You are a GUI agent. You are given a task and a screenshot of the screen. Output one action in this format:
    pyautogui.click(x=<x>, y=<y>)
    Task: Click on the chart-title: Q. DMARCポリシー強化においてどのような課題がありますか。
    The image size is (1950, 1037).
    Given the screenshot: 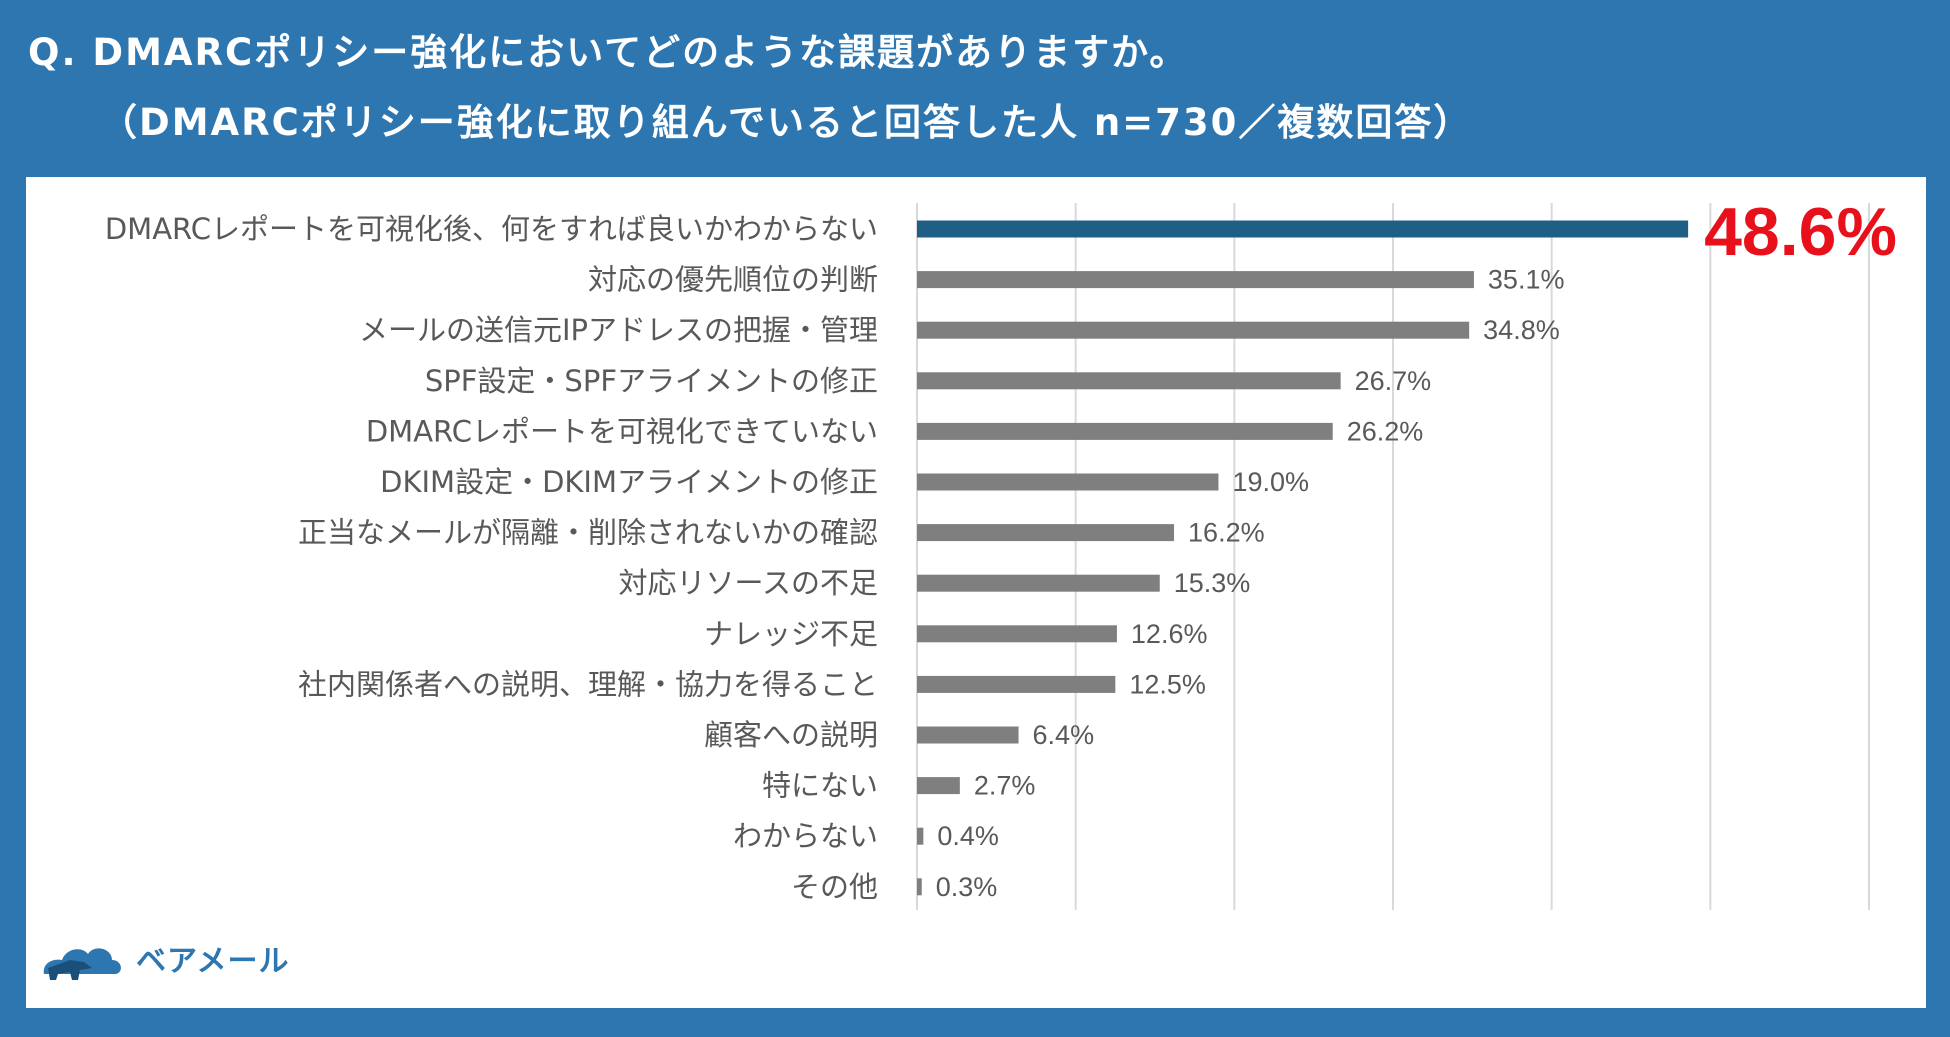 What is the action you would take?
    pyautogui.click(x=608, y=52)
    